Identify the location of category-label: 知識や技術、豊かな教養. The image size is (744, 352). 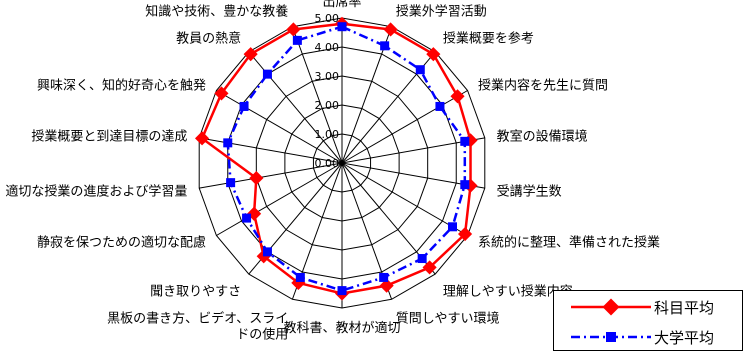
(216, 11).